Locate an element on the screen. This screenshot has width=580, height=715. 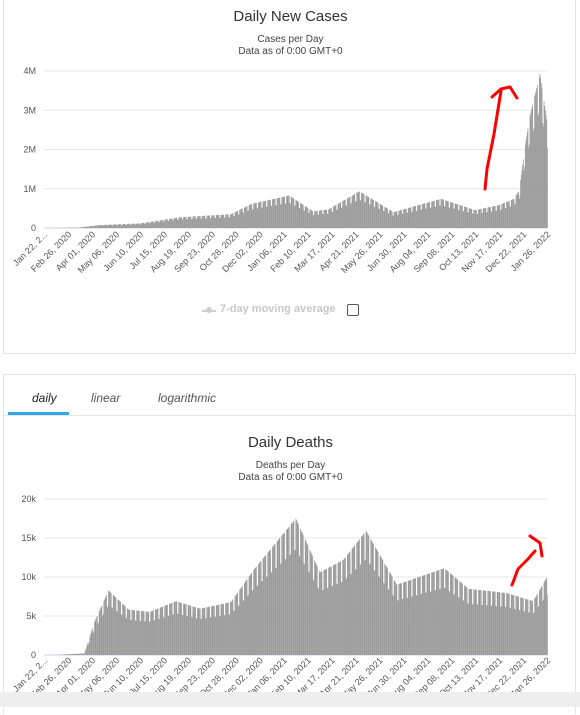
horizontal-scrollbar is located at coordinates (290, 699).